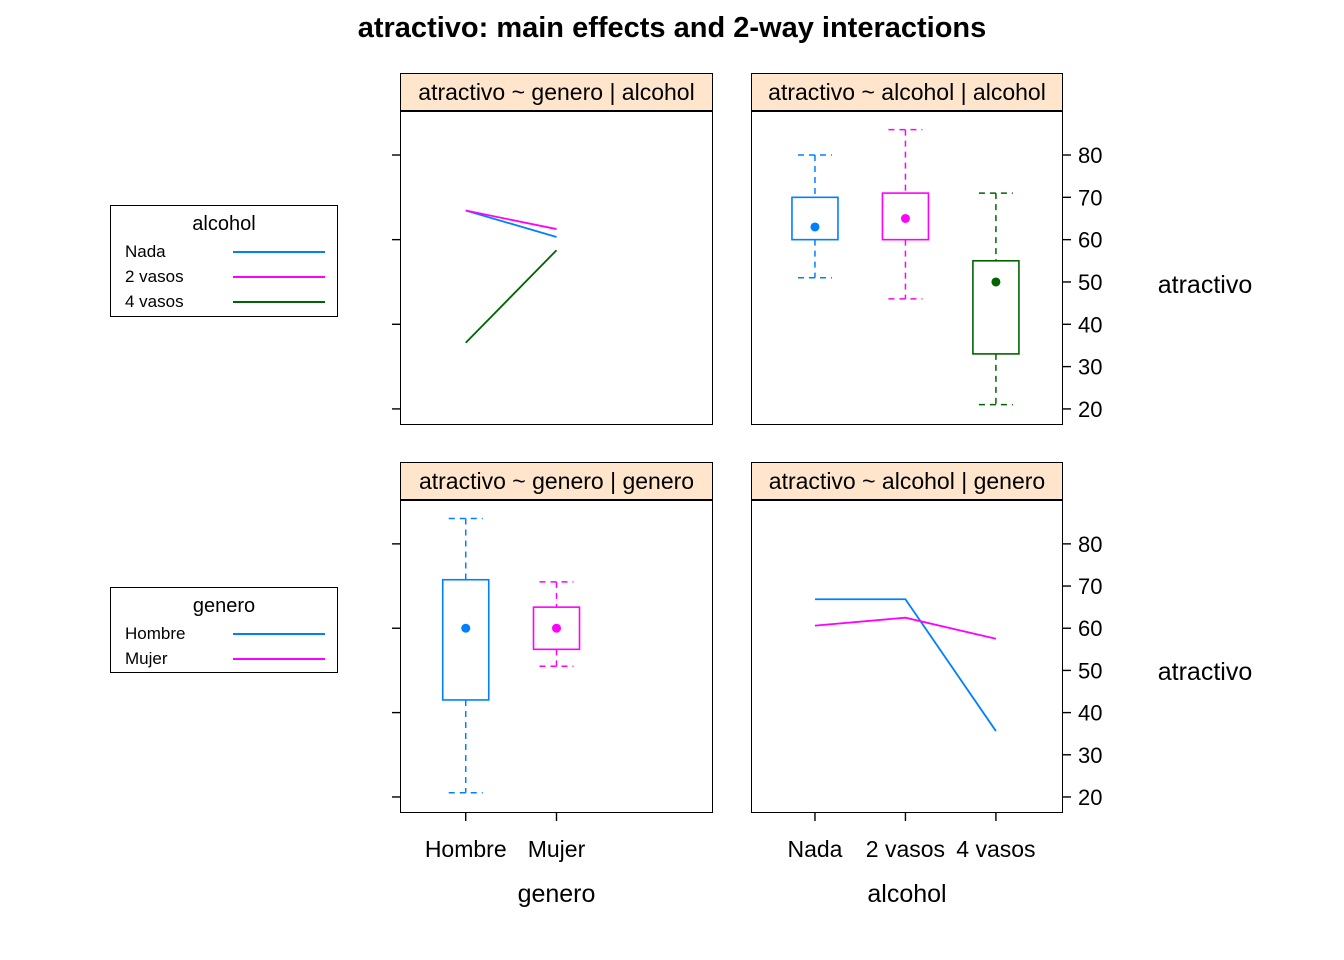 The width and height of the screenshot is (1344, 960). I want to click on strip-title: atractivo ~ alcohol | alcohol, so click(907, 91).